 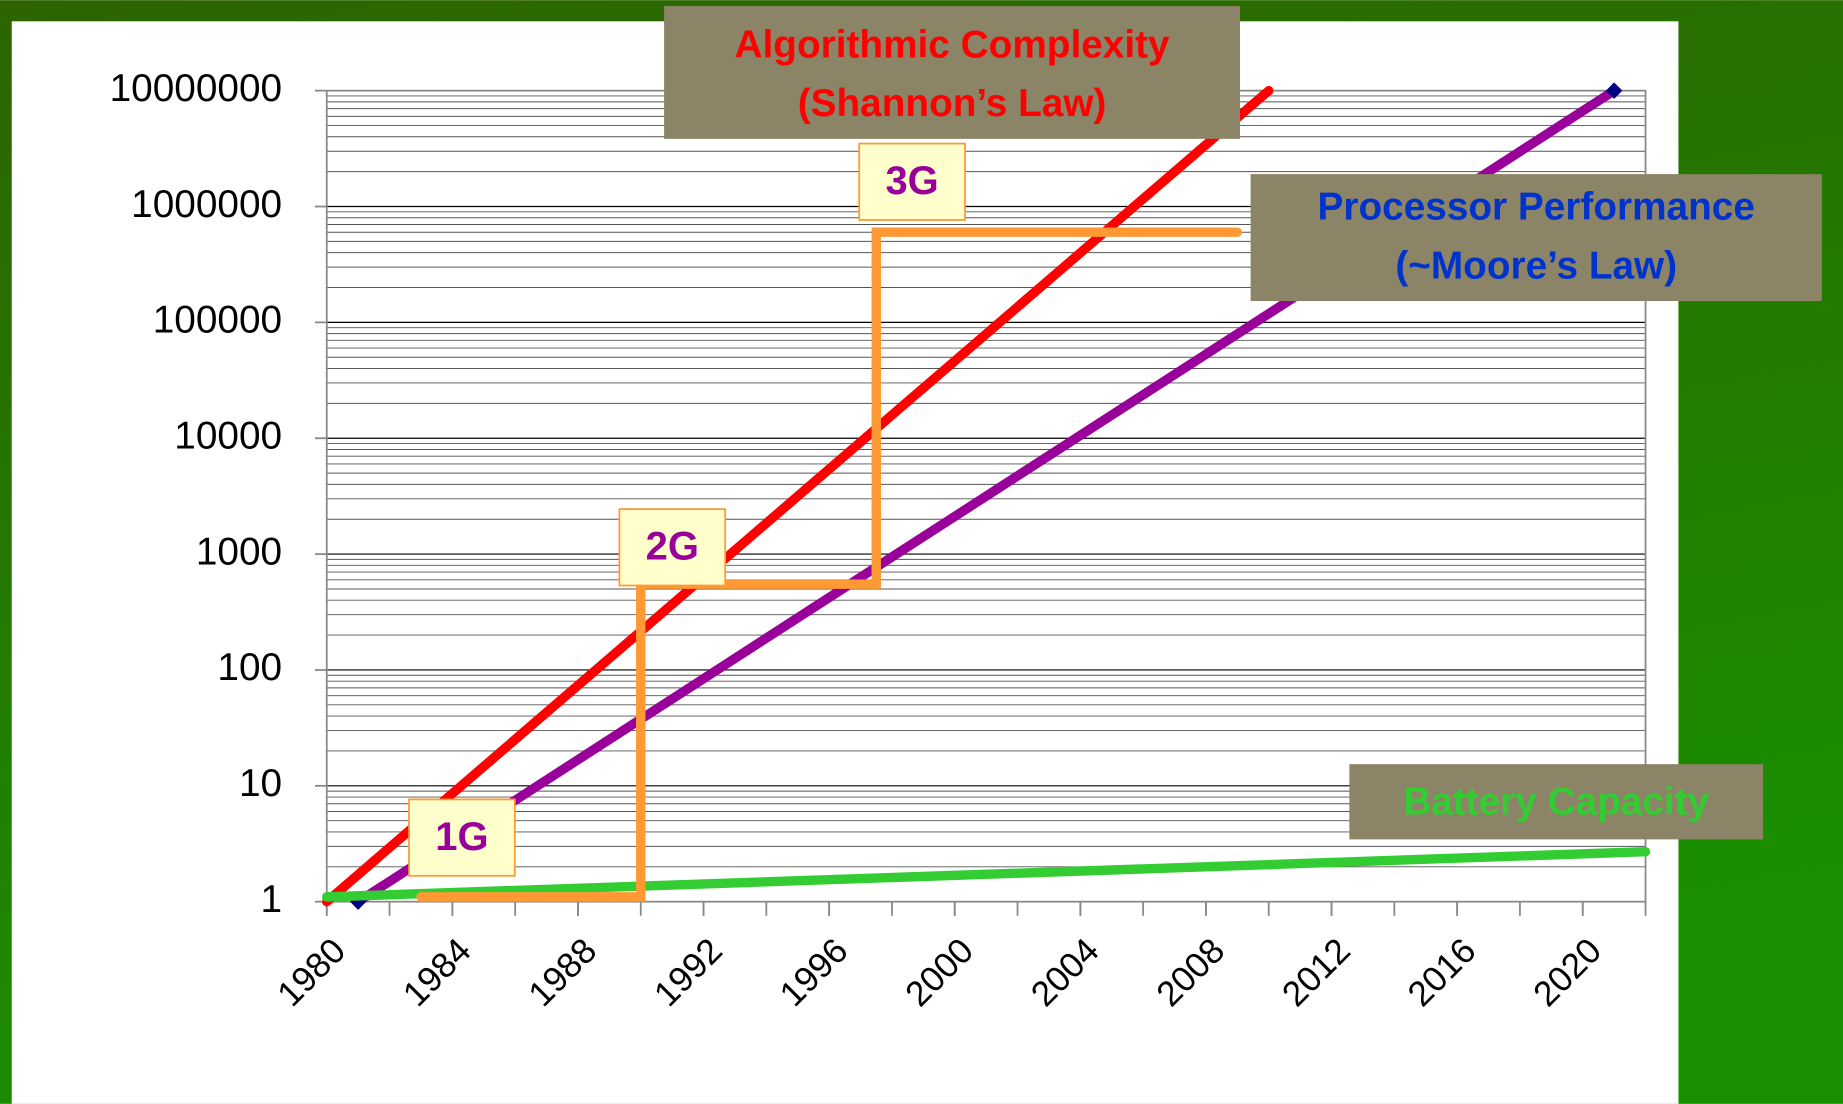 What do you see at coordinates (239, 551) in the screenshot?
I see `y-tick-label: 1000` at bounding box center [239, 551].